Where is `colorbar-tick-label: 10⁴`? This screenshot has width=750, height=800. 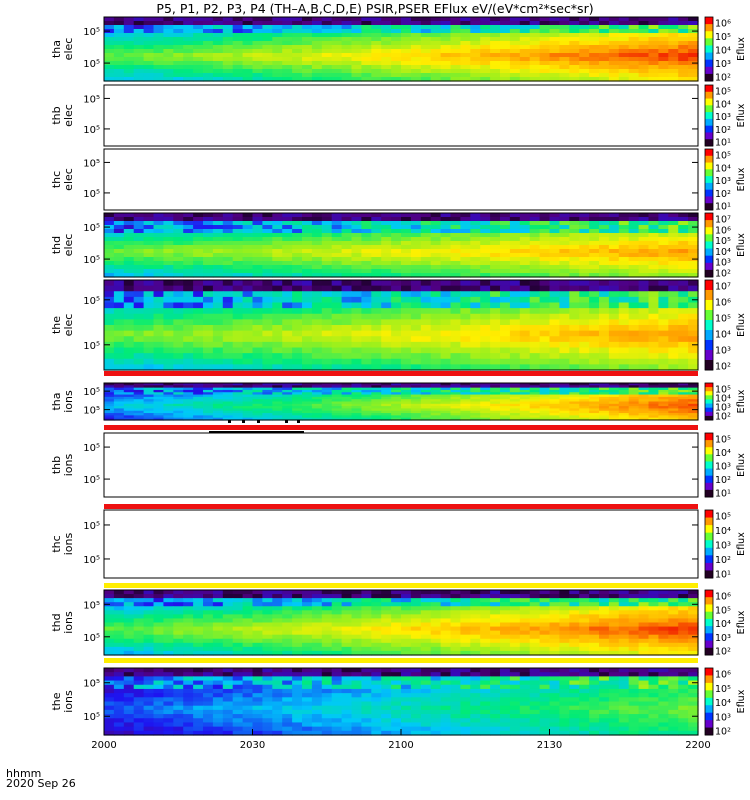 colorbar-tick-label: 10⁴ is located at coordinates (723, 168).